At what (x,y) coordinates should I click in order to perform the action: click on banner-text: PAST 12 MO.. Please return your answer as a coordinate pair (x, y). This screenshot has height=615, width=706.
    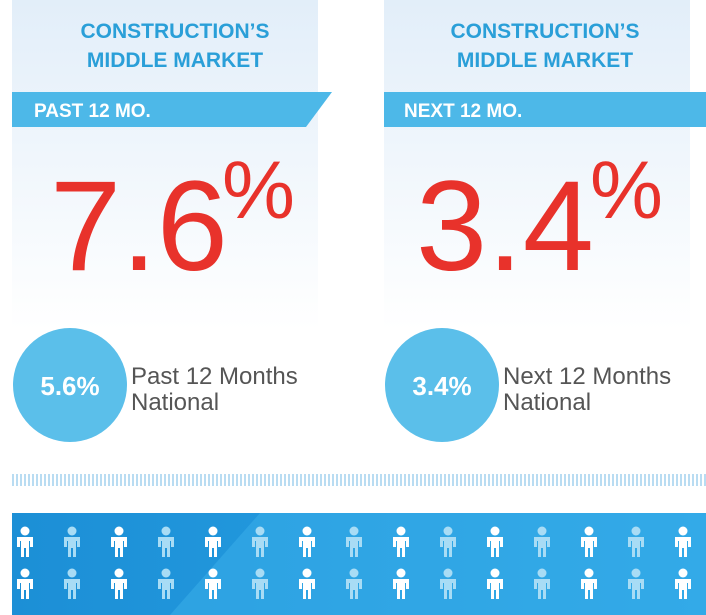
    Looking at the image, I should click on (92, 111).